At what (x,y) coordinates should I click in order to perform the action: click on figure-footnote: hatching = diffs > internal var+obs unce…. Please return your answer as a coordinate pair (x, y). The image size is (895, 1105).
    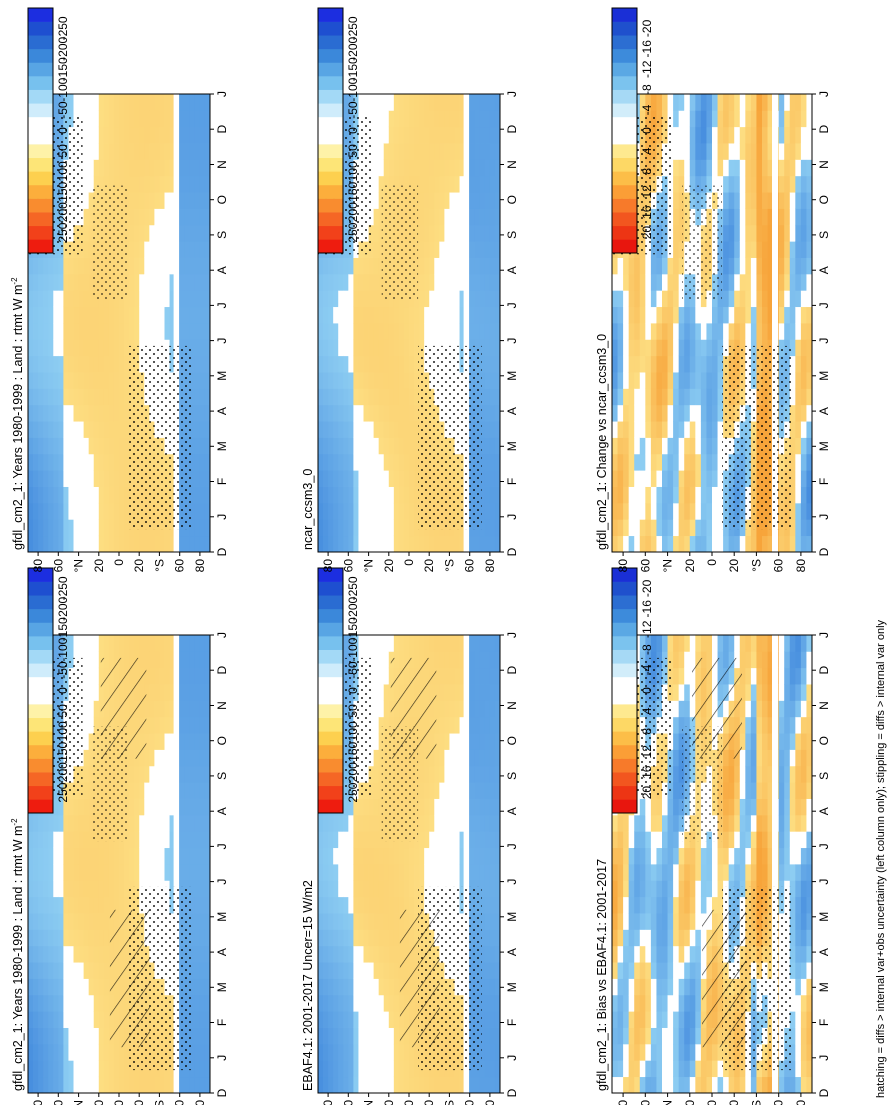
    Looking at the image, I should click on (881, 858).